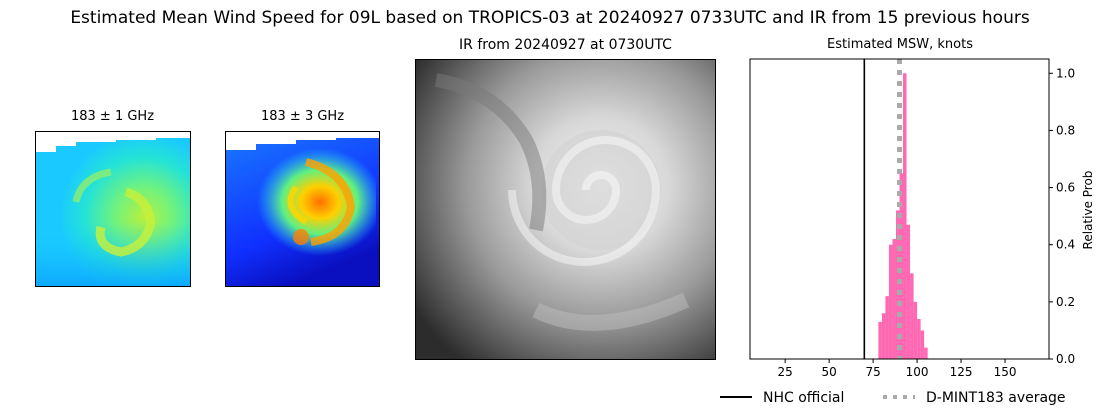 Image resolution: width=1100 pixels, height=409 pixels. Describe the element at coordinates (961, 372) in the screenshot. I see `x-tick-label: 125` at that location.